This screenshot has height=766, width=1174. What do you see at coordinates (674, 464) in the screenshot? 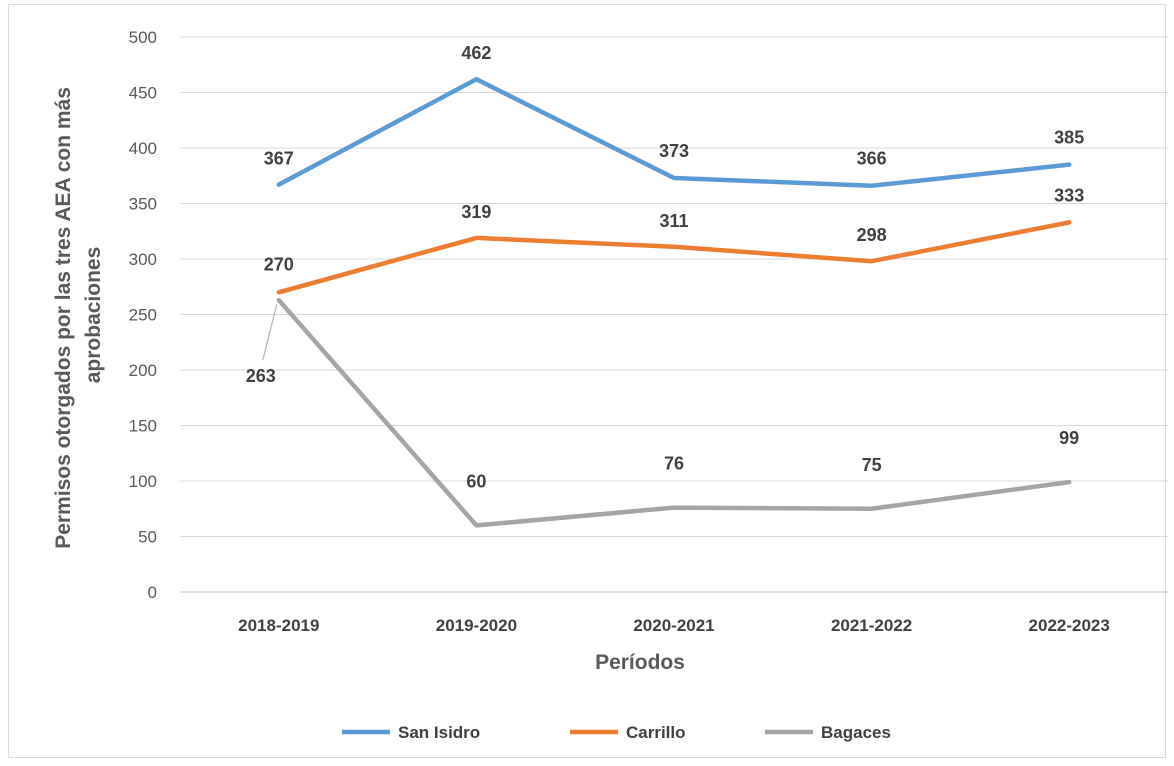
I see `data-label: 76` at bounding box center [674, 464].